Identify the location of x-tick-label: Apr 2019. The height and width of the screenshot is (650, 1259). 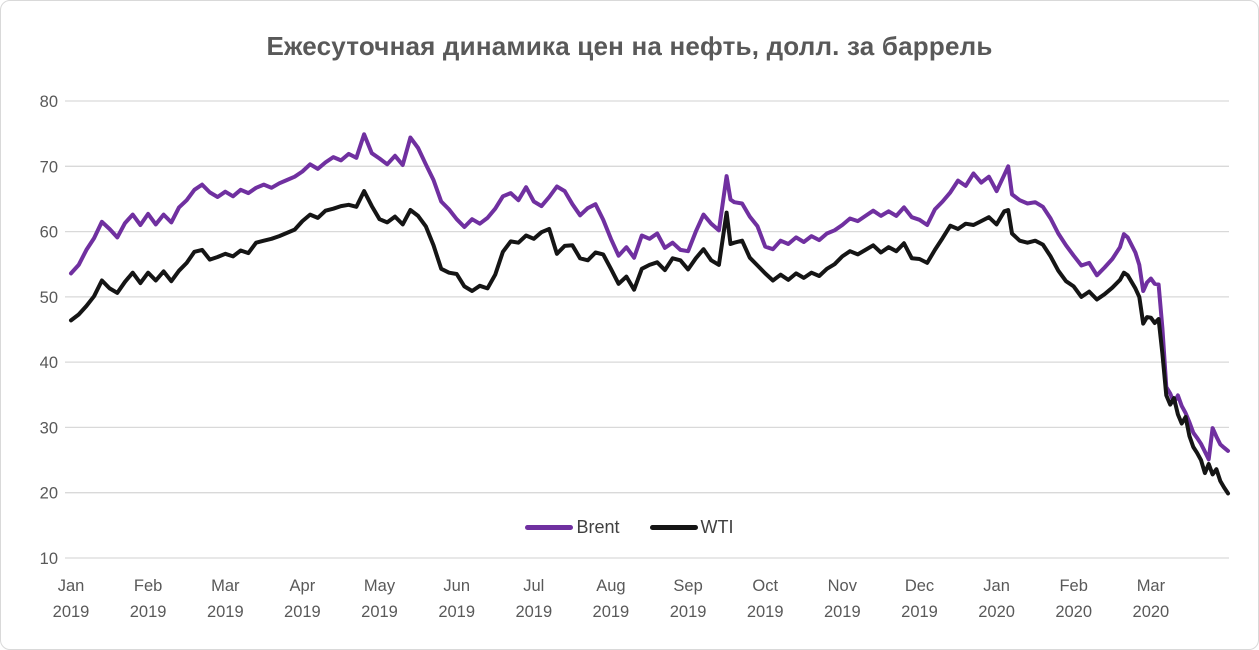
(302, 599).